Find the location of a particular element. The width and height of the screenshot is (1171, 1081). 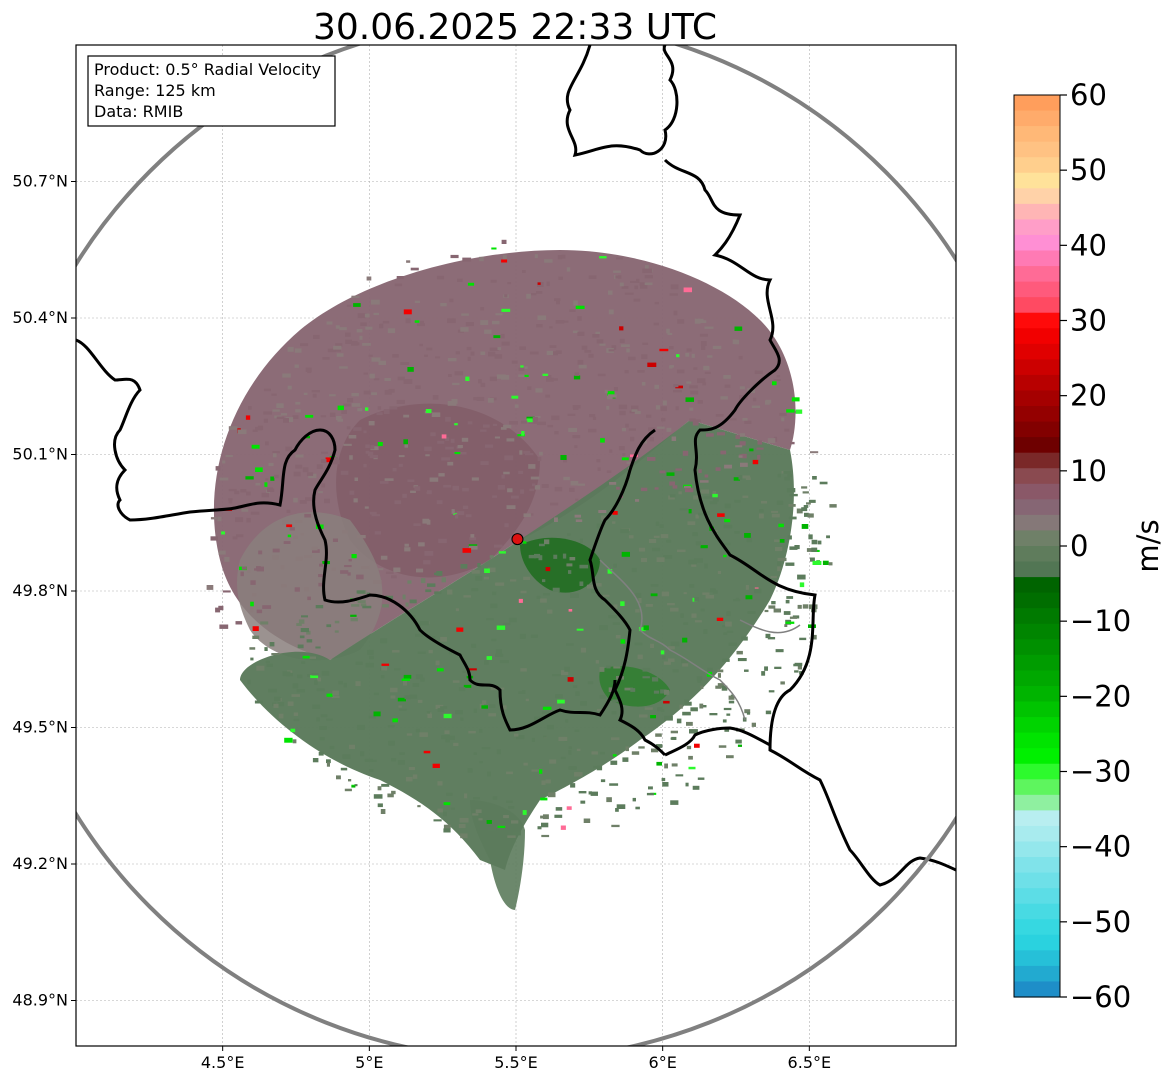

colorbar-bands is located at coordinates (1037, 546).